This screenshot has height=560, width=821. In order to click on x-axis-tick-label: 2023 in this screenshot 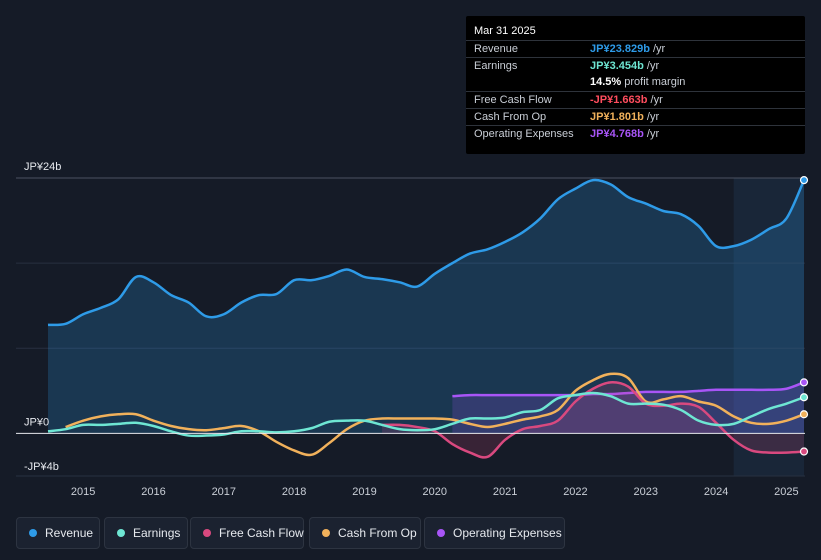, I will do `click(646, 492)`.